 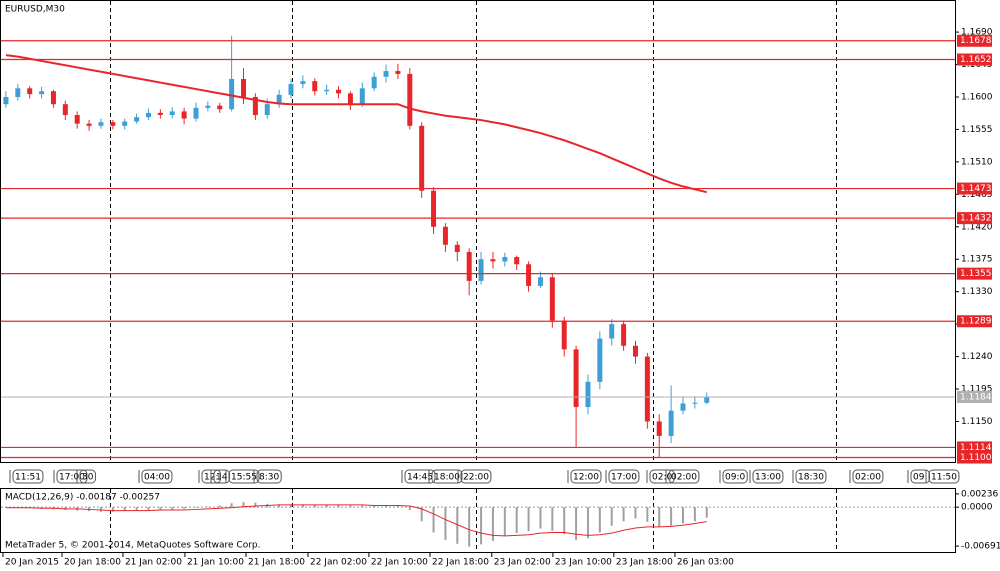 I want to click on event-label: 17:00, so click(x=624, y=478).